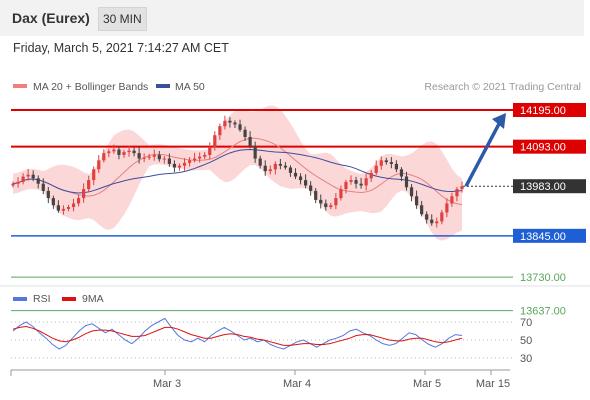 The width and height of the screenshot is (590, 400). I want to click on x-axis: Mar 3 Mar 4 Mar 5 Mar 15, so click(331, 380).